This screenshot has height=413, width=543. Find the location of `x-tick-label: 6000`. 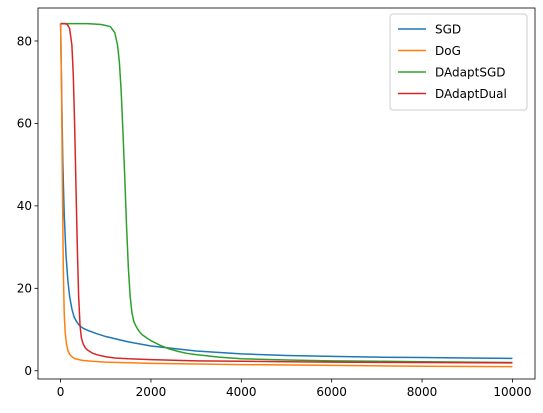

x-tick-label: 6000 is located at coordinates (331, 392).